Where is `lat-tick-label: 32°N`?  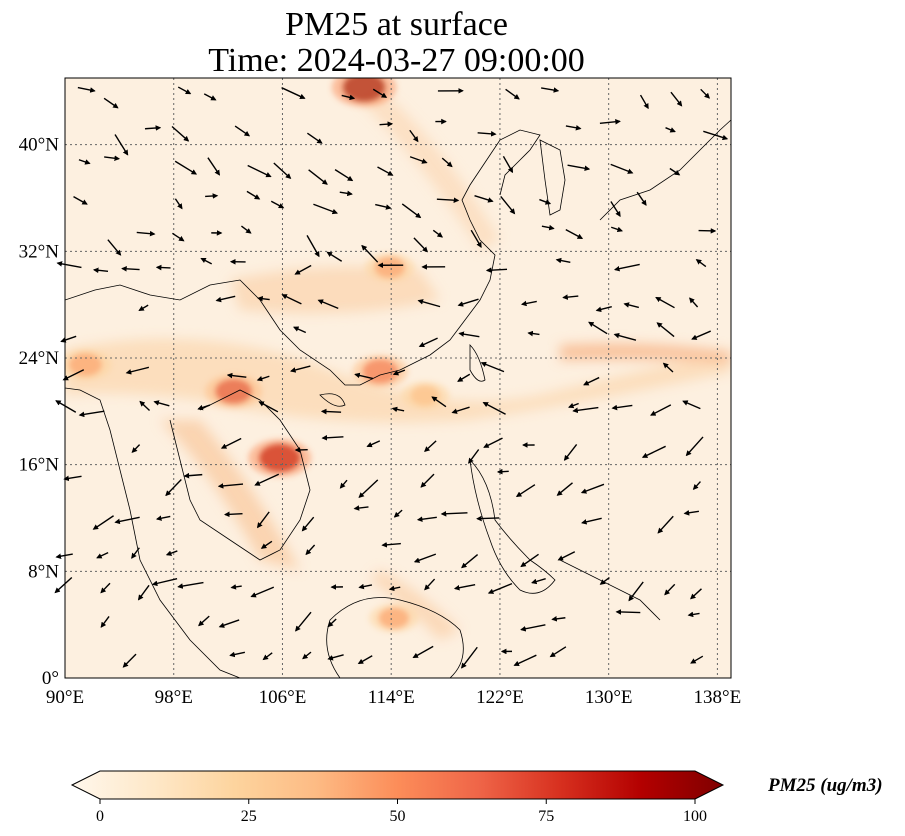 lat-tick-label: 32°N is located at coordinates (39, 251).